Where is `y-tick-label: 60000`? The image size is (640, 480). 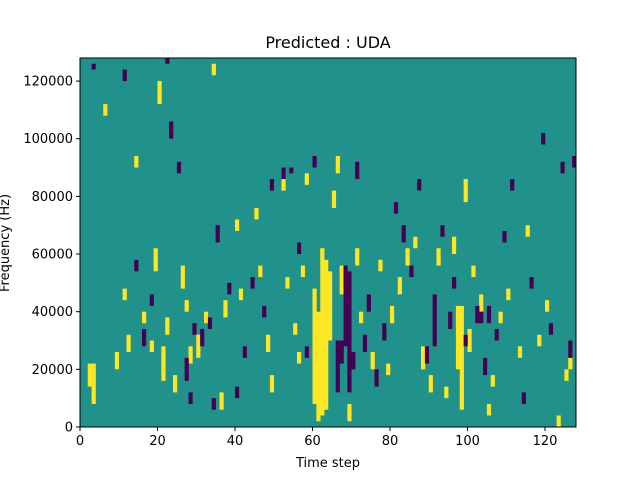
y-tick-label: 60000 is located at coordinates (52, 255).